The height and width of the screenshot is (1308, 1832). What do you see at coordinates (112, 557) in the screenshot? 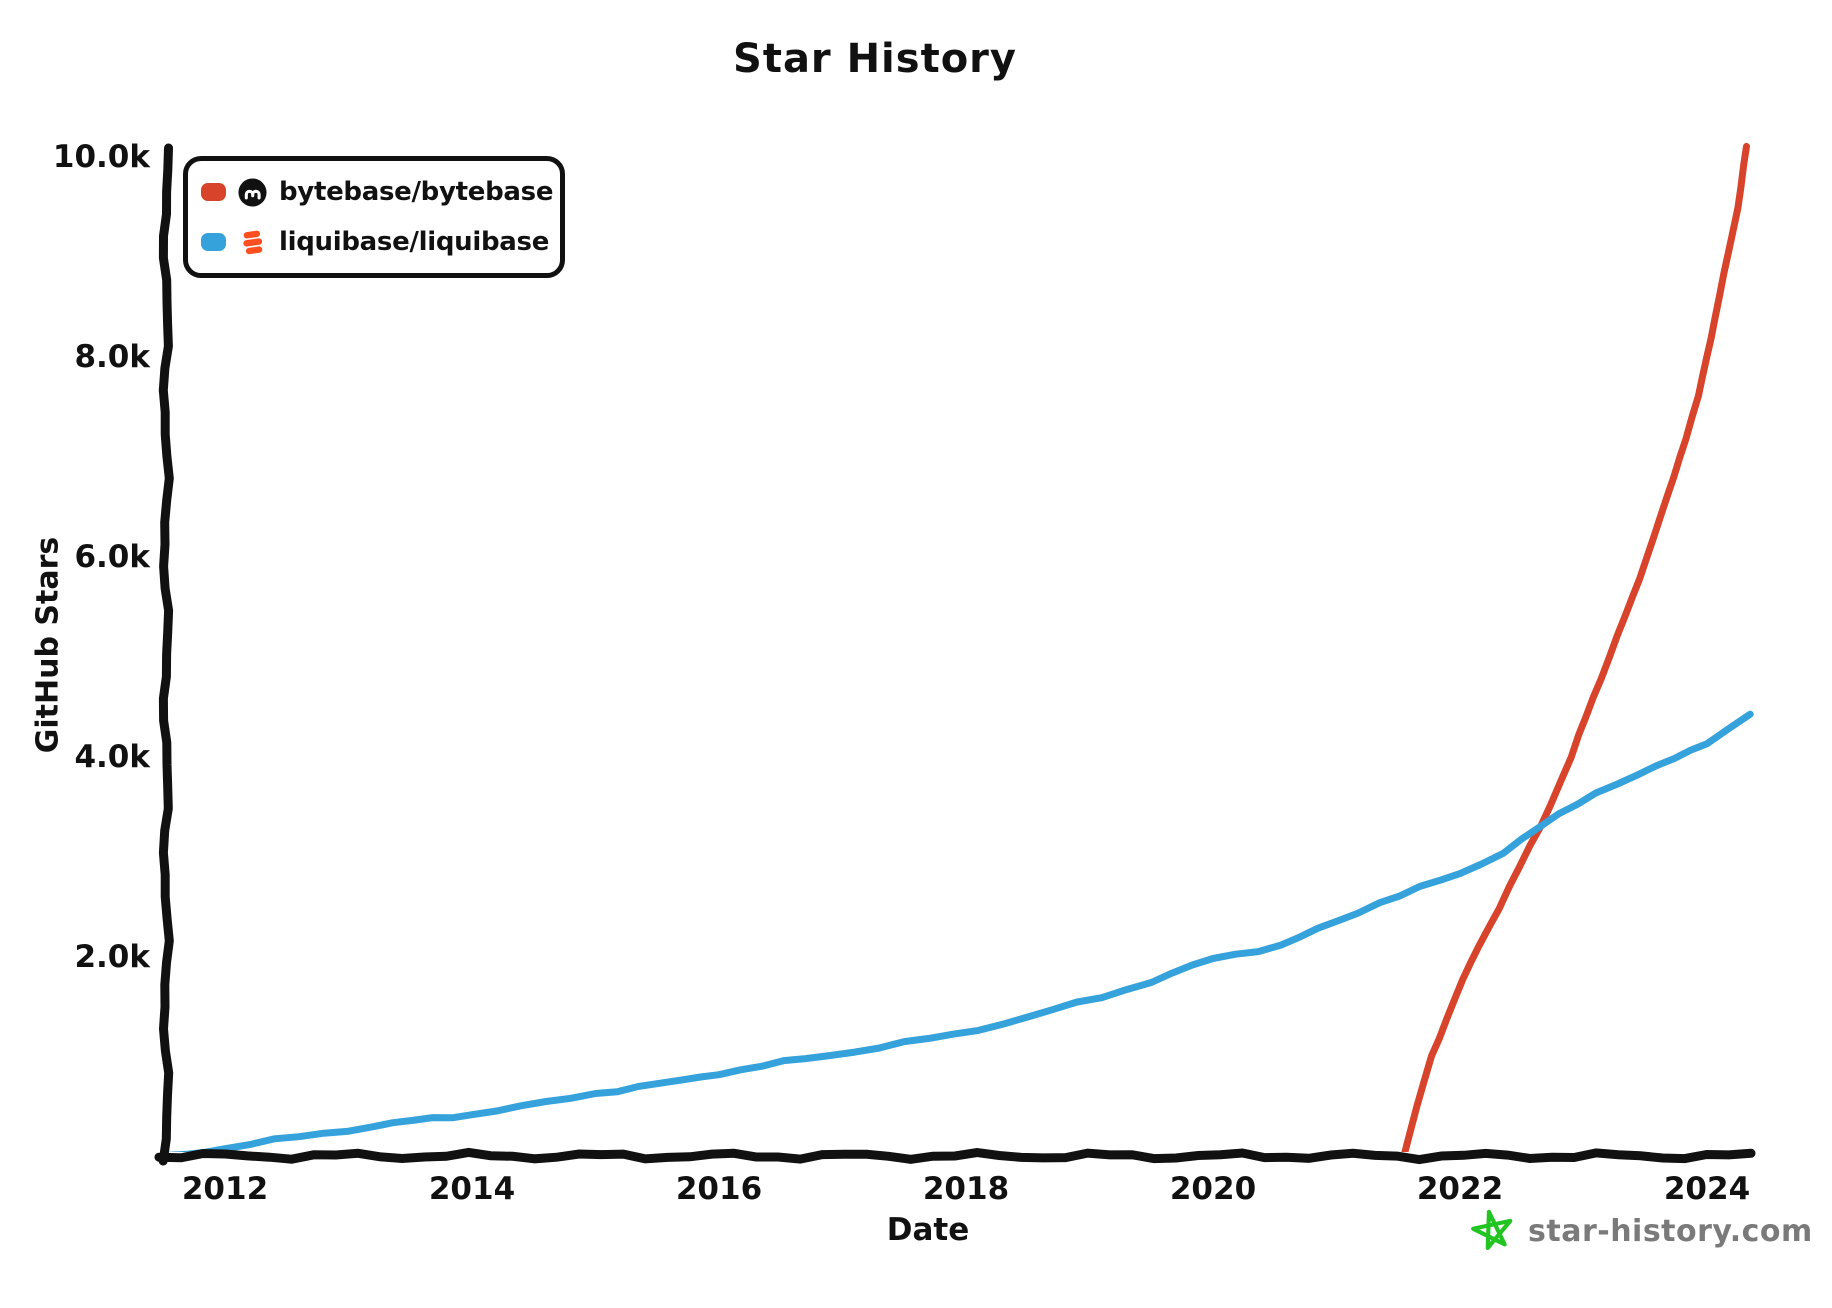
I see `y-tick-label: 6.0k` at bounding box center [112, 557].